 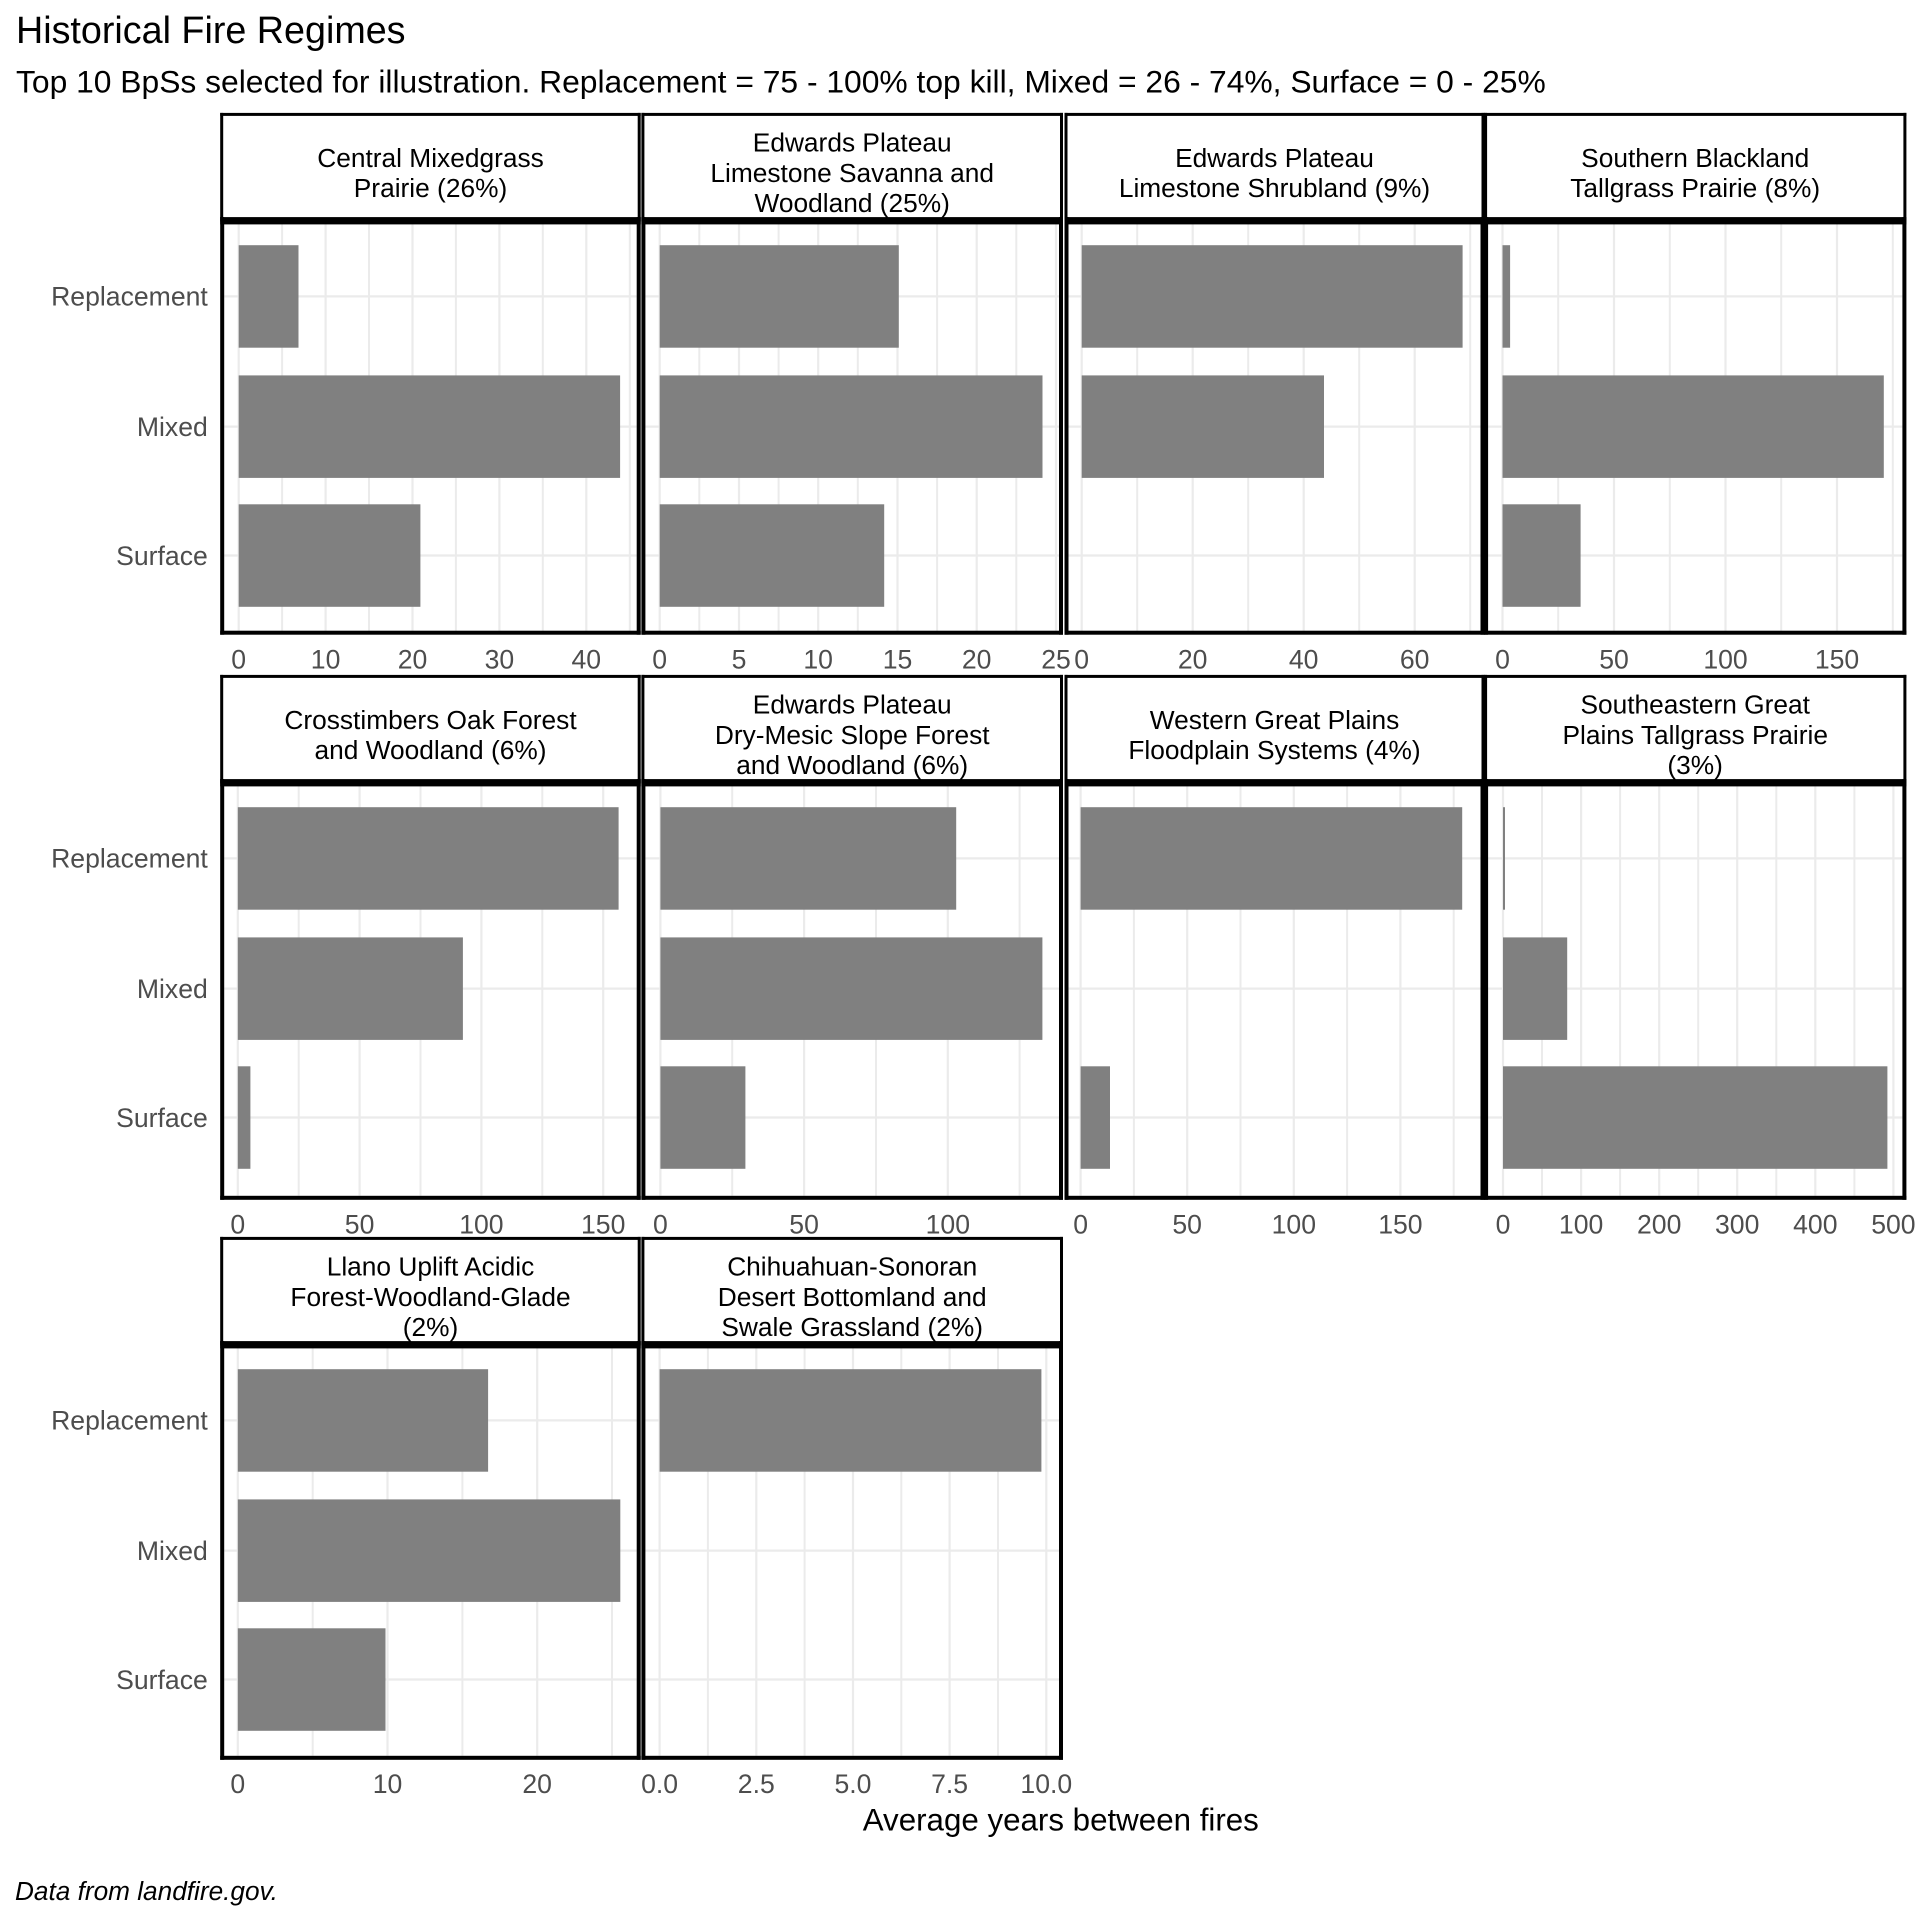 I want to click on svg-text: 5.0, so click(x=853, y=1784).